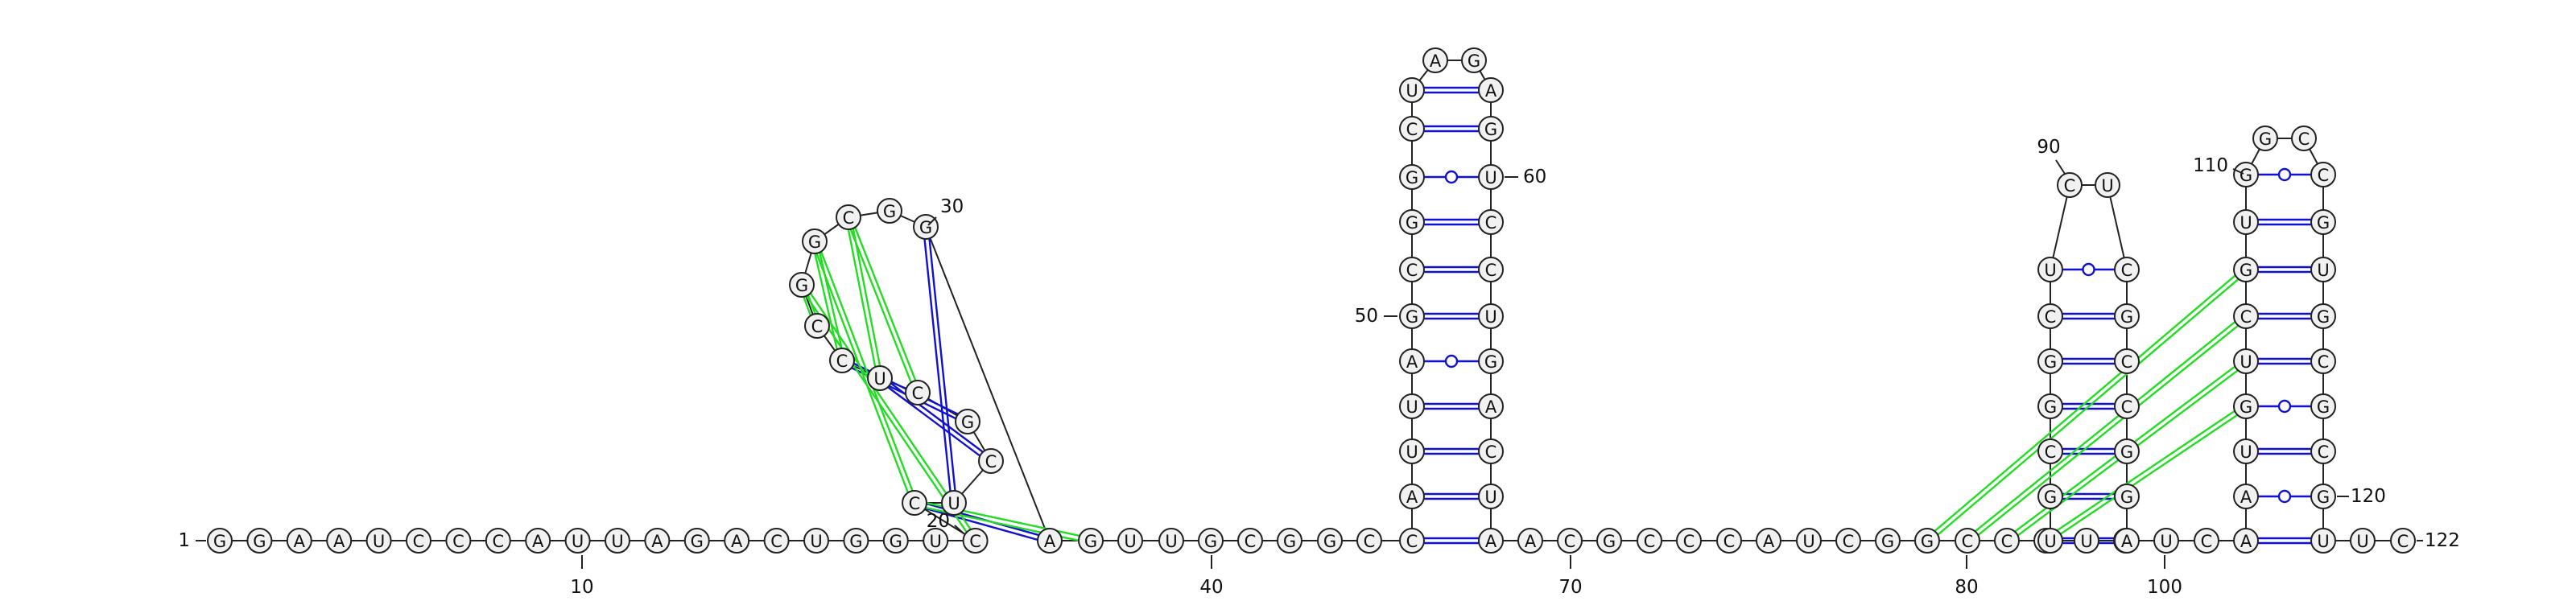 The height and width of the screenshot is (601, 2576). What do you see at coordinates (932, 221) in the screenshot?
I see `position-tick` at bounding box center [932, 221].